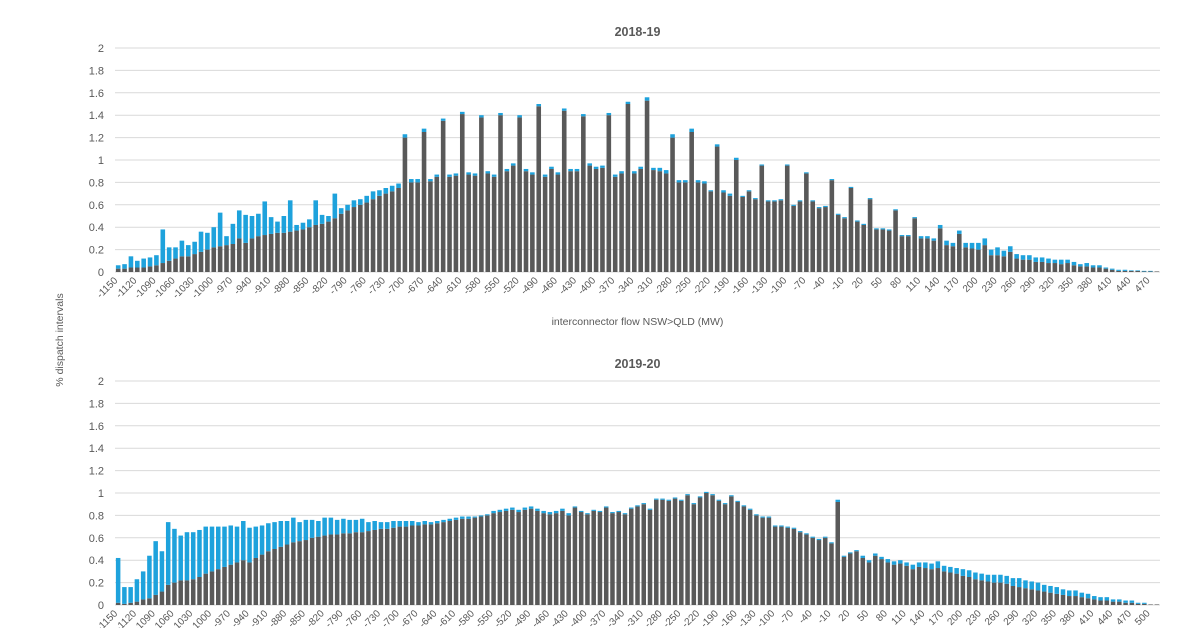 This screenshot has width=1200, height=633. What do you see at coordinates (222, 618) in the screenshot?
I see `x-tick-label: -970` at bounding box center [222, 618].